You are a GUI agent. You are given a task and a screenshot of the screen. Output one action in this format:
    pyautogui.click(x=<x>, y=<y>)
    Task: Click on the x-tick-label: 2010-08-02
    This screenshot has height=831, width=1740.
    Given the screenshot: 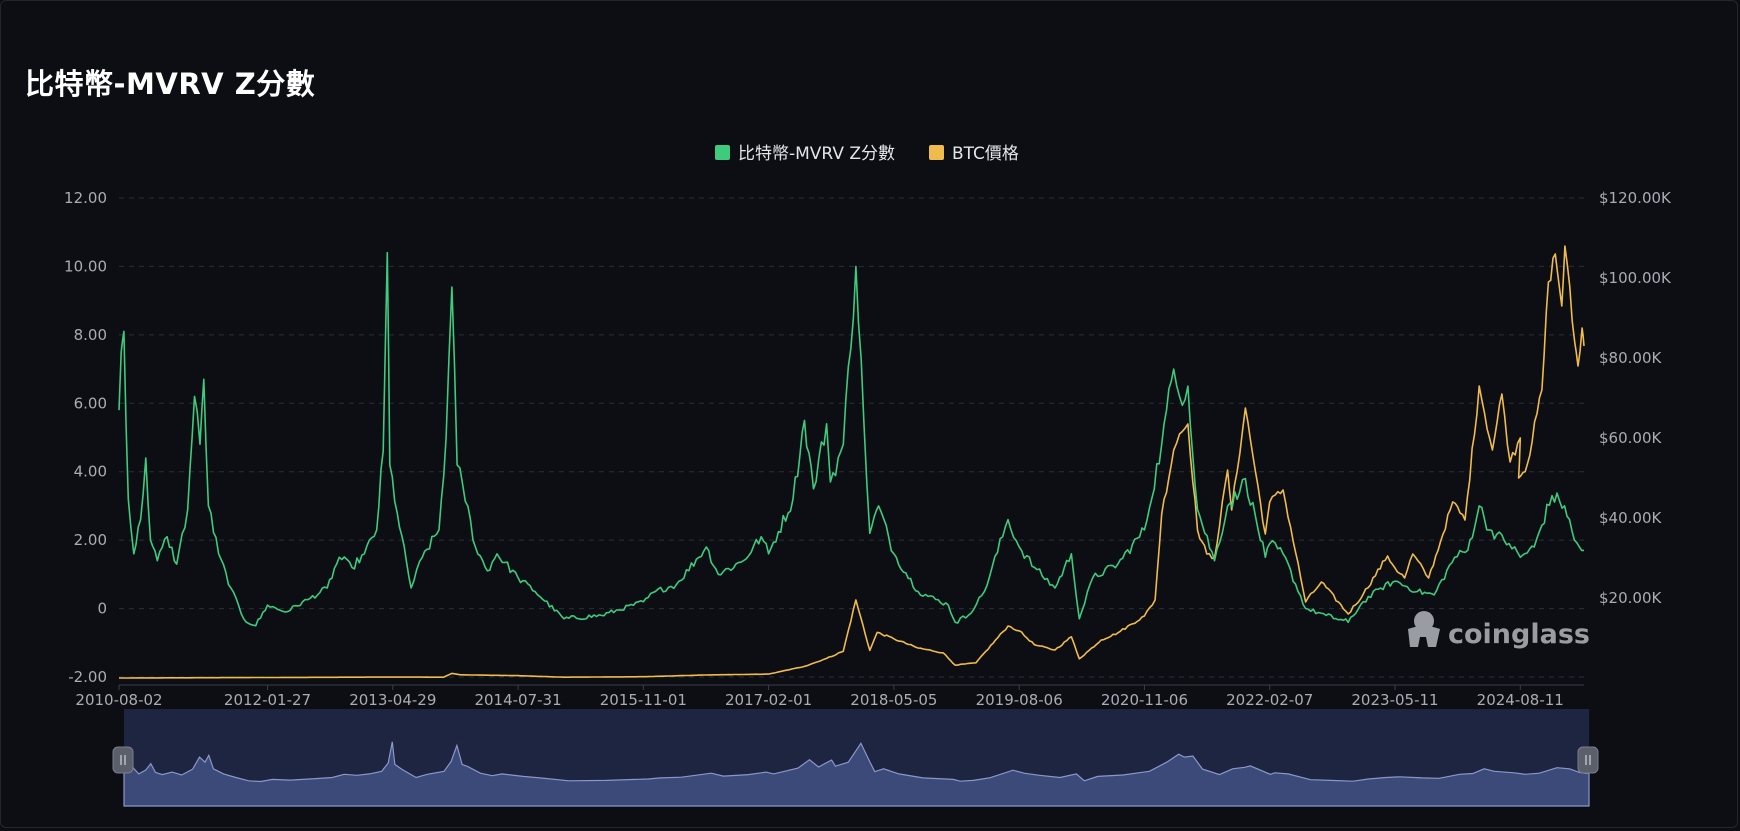 What is the action you would take?
    pyautogui.click(x=118, y=700)
    